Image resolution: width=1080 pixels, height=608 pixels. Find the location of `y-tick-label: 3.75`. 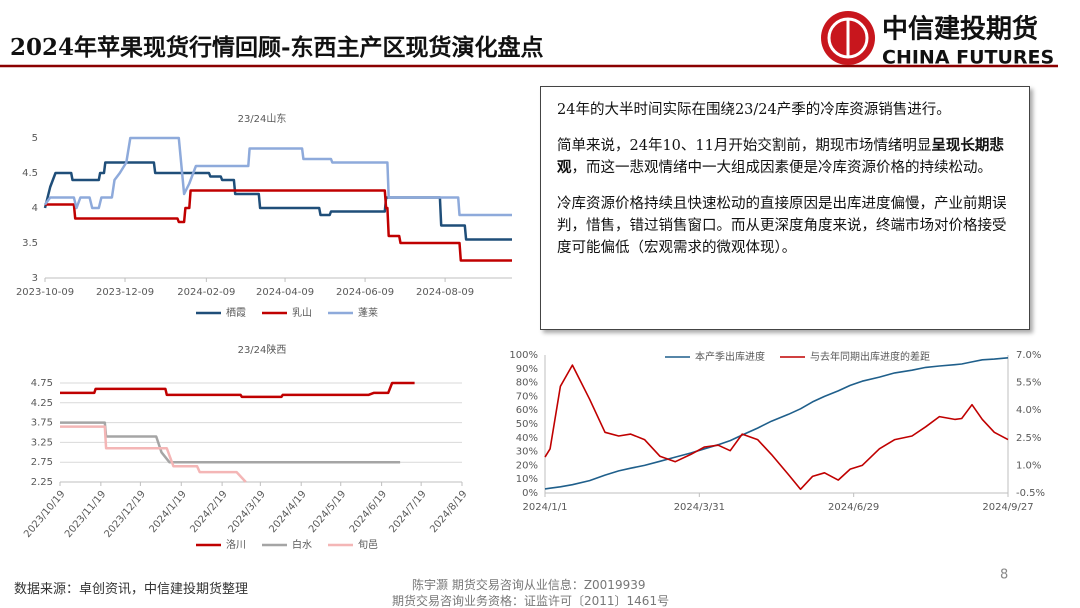

y-tick-label: 3.75 is located at coordinates (42, 423).